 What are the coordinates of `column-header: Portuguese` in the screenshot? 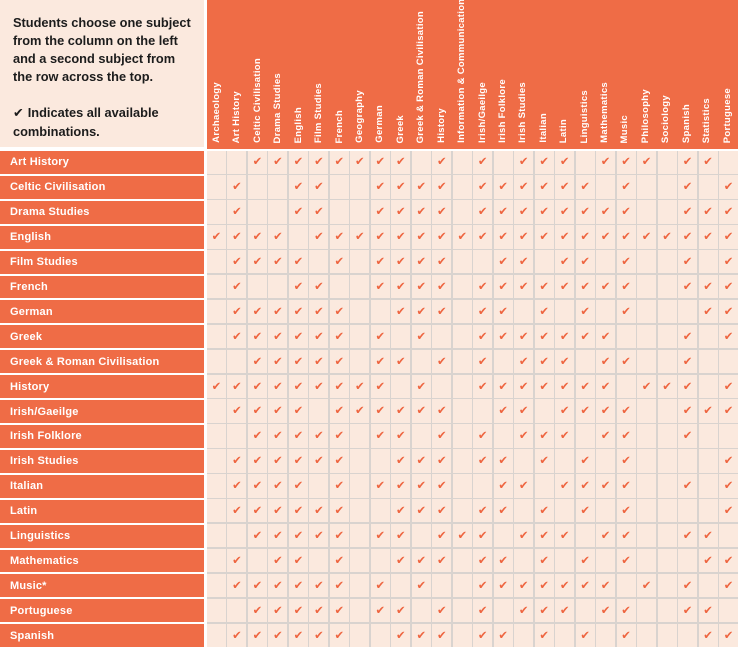 It's located at (727, 115).